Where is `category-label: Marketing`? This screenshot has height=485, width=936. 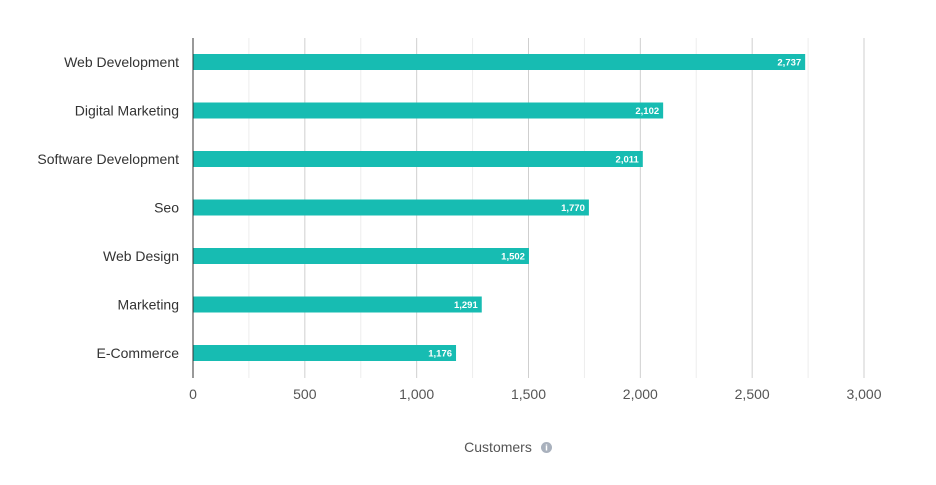 category-label: Marketing is located at coordinates (148, 305).